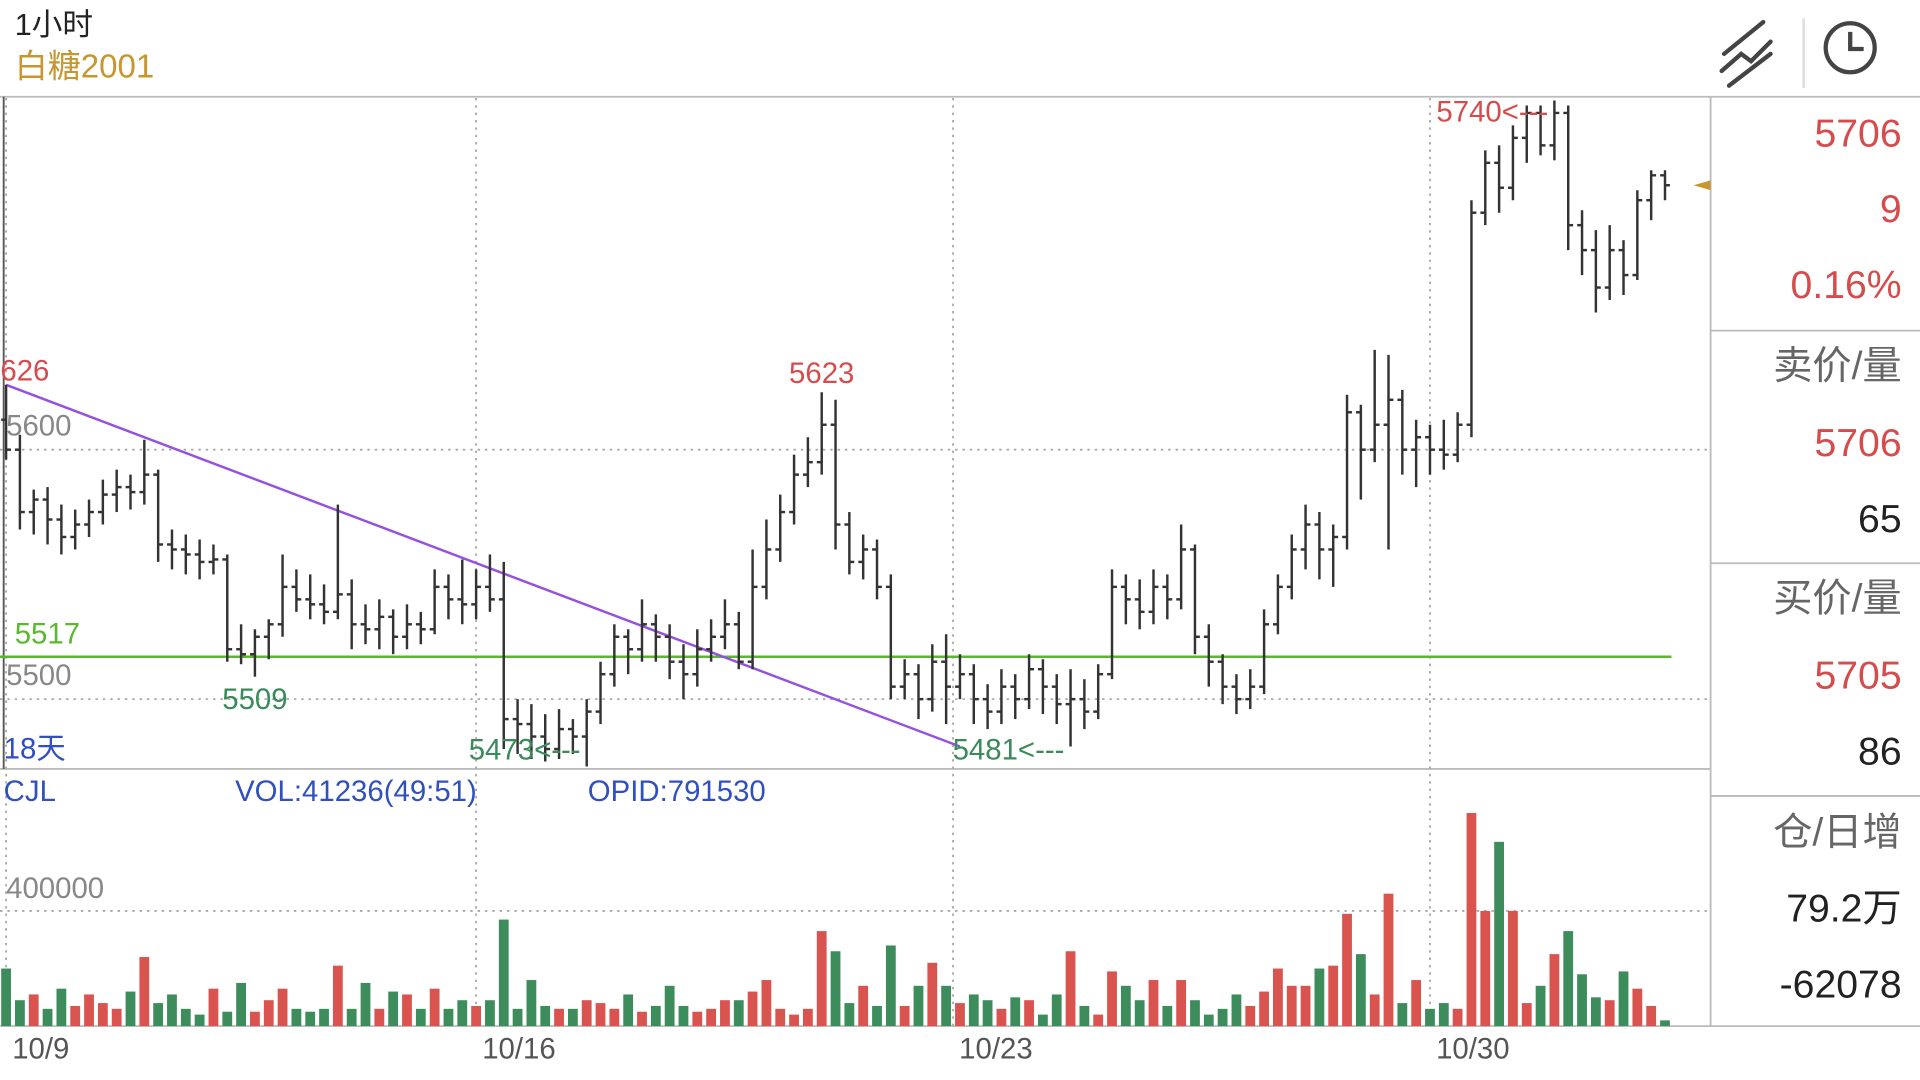 The height and width of the screenshot is (1080, 1920). I want to click on extreme-label: 5481<---, so click(1009, 750).